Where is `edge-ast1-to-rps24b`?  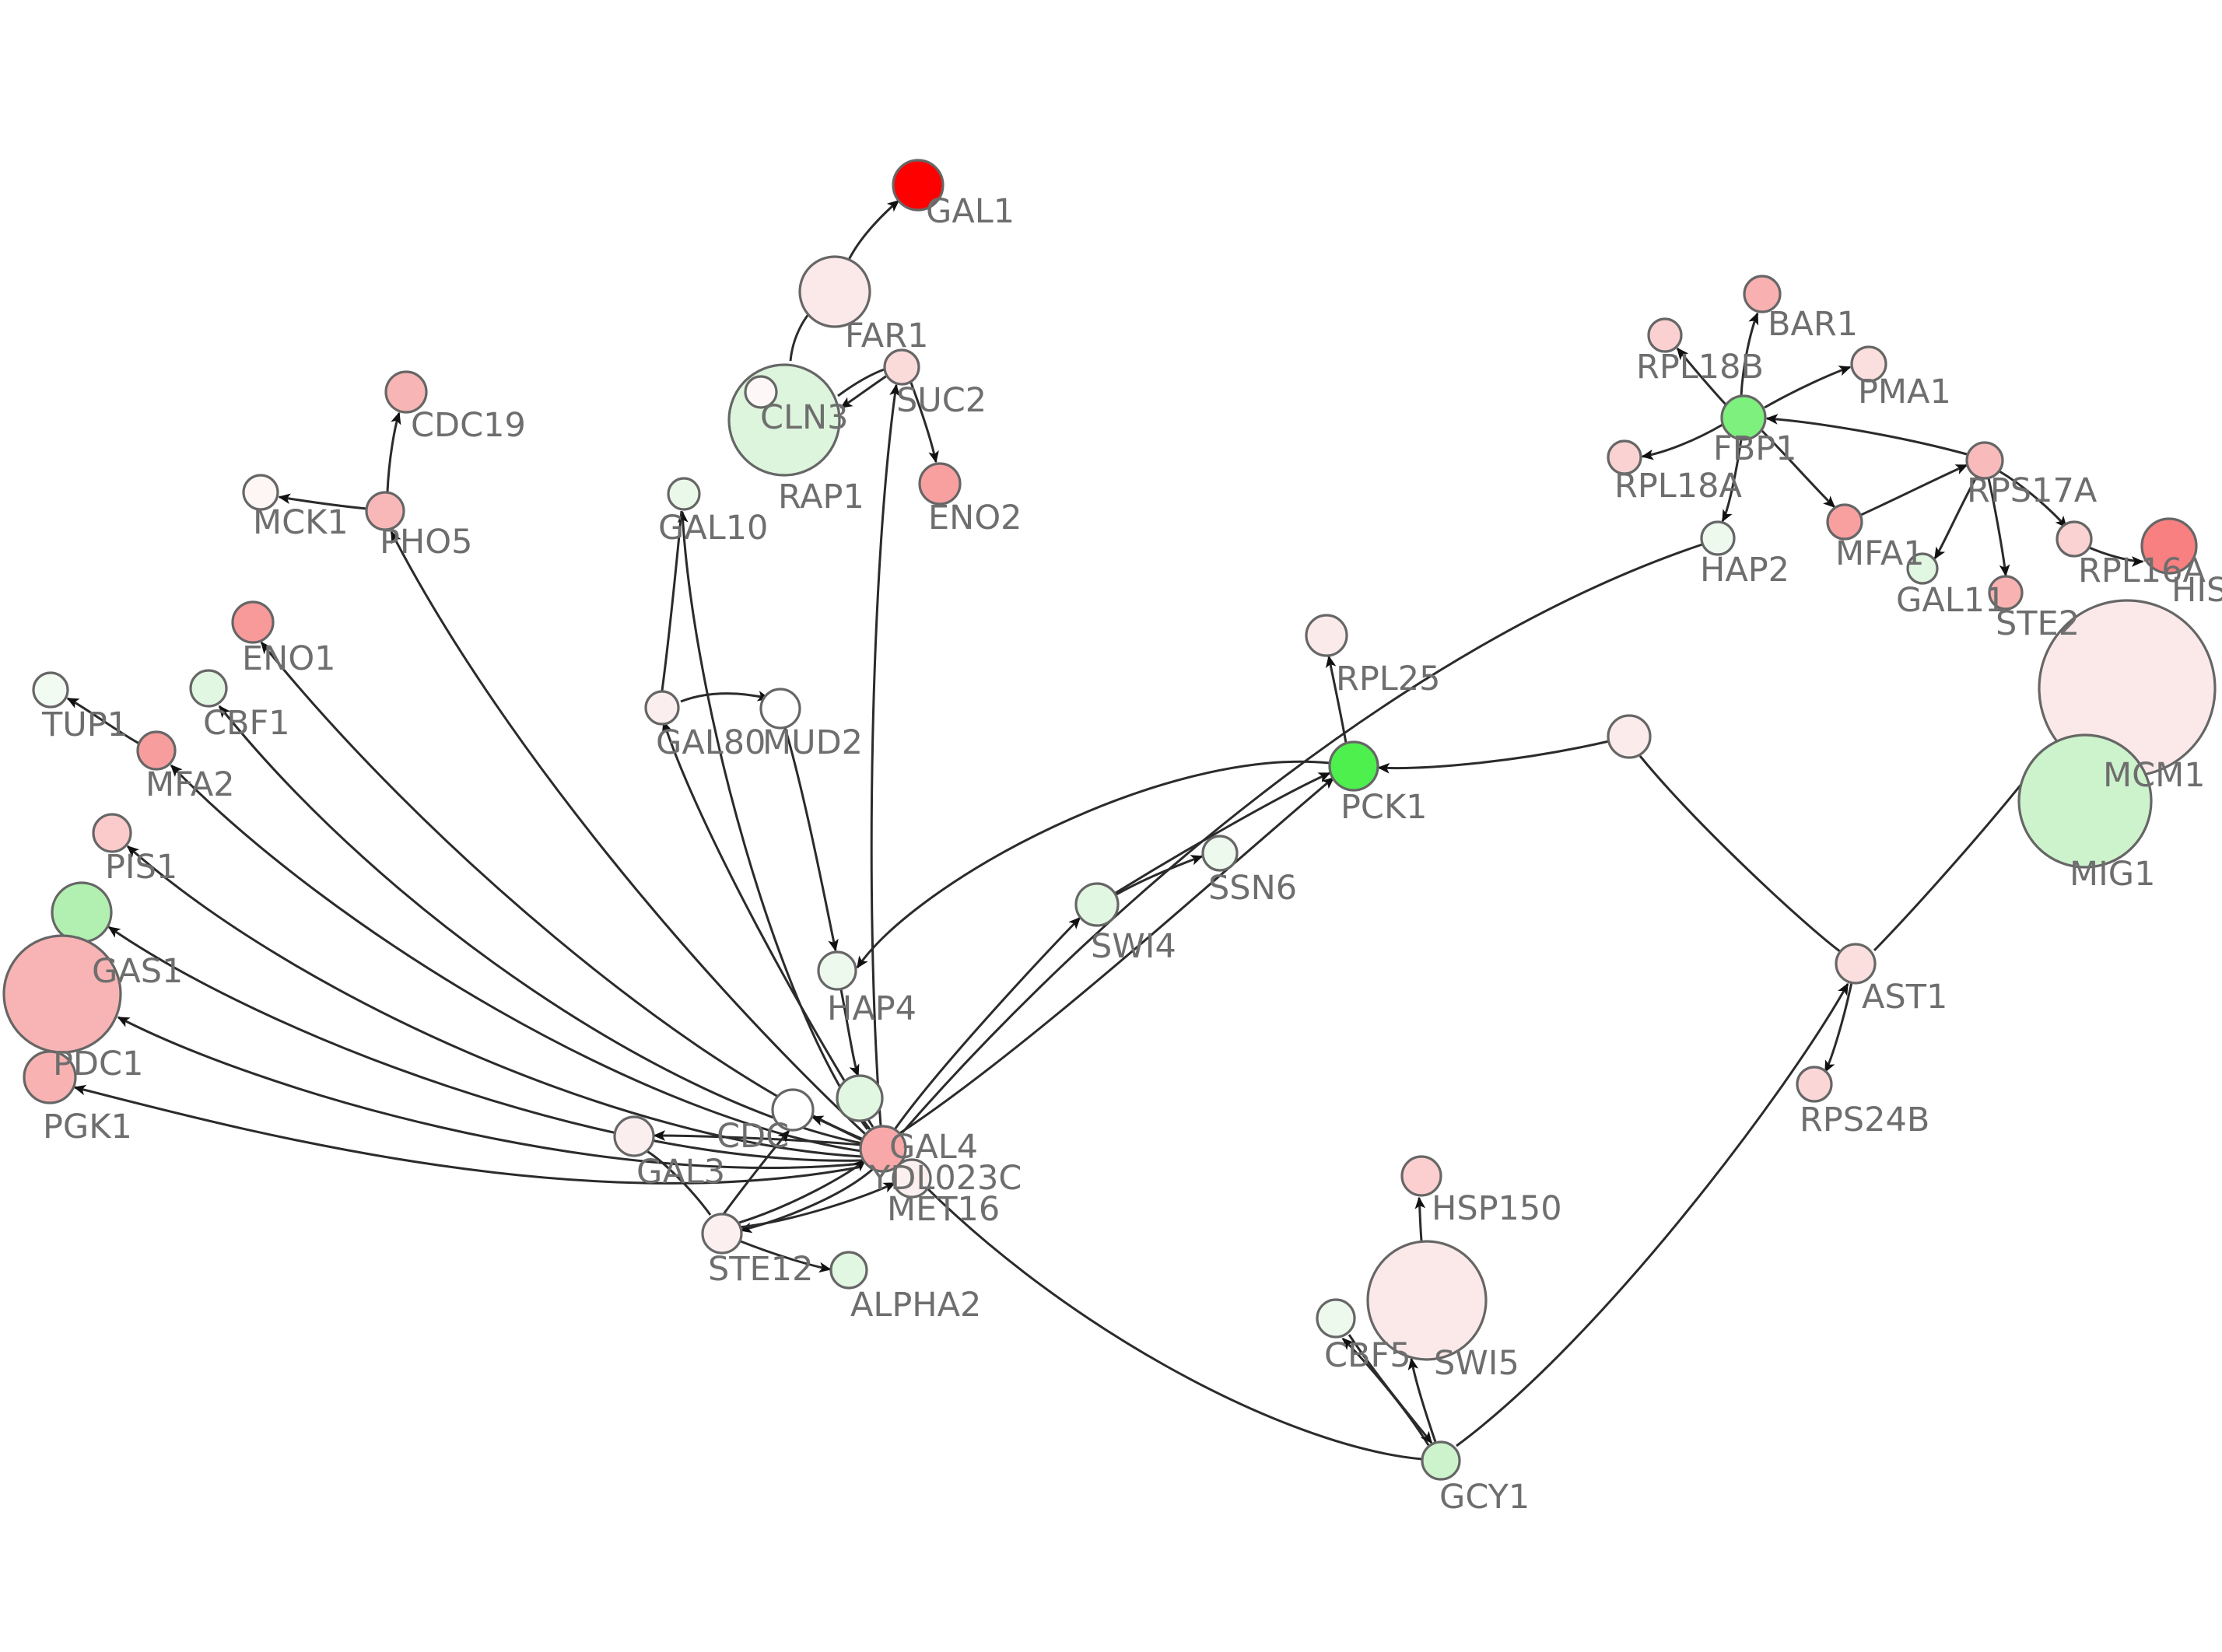 edge-ast1-to-rps24b is located at coordinates (1838, 1027).